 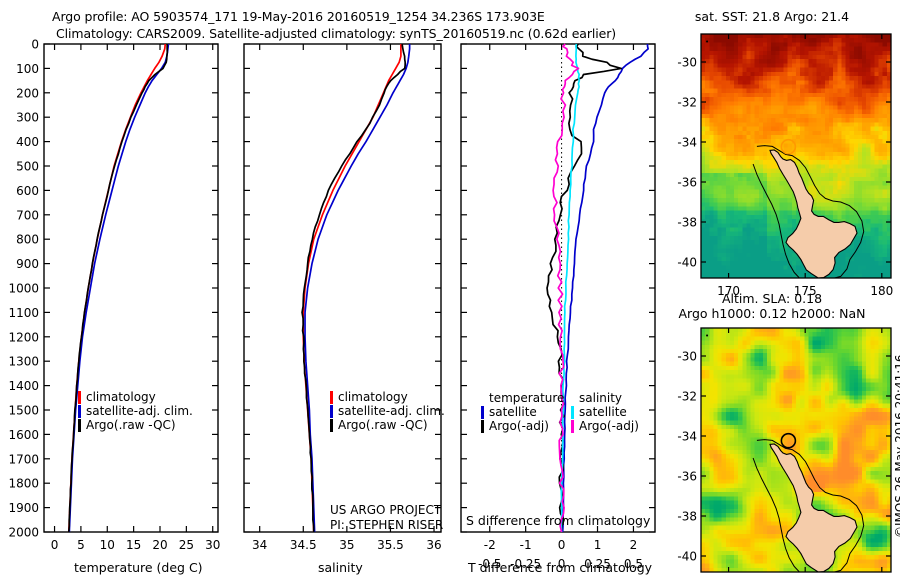 What do you see at coordinates (522, 412) in the screenshot?
I see `legend-item-temp-satellite: satellite` at bounding box center [522, 412].